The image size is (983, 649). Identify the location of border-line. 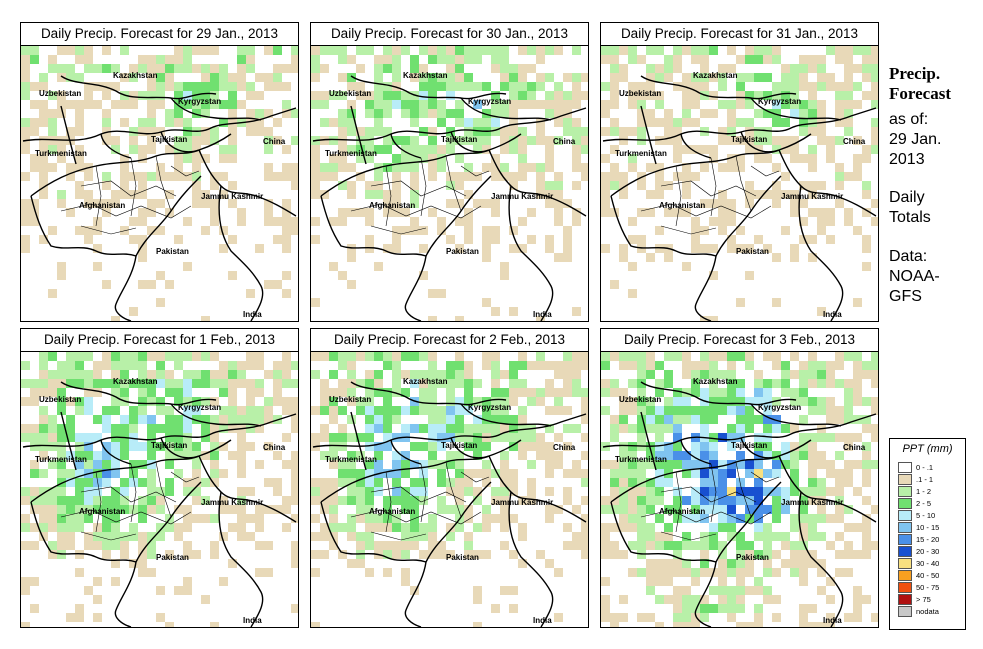
(531, 559).